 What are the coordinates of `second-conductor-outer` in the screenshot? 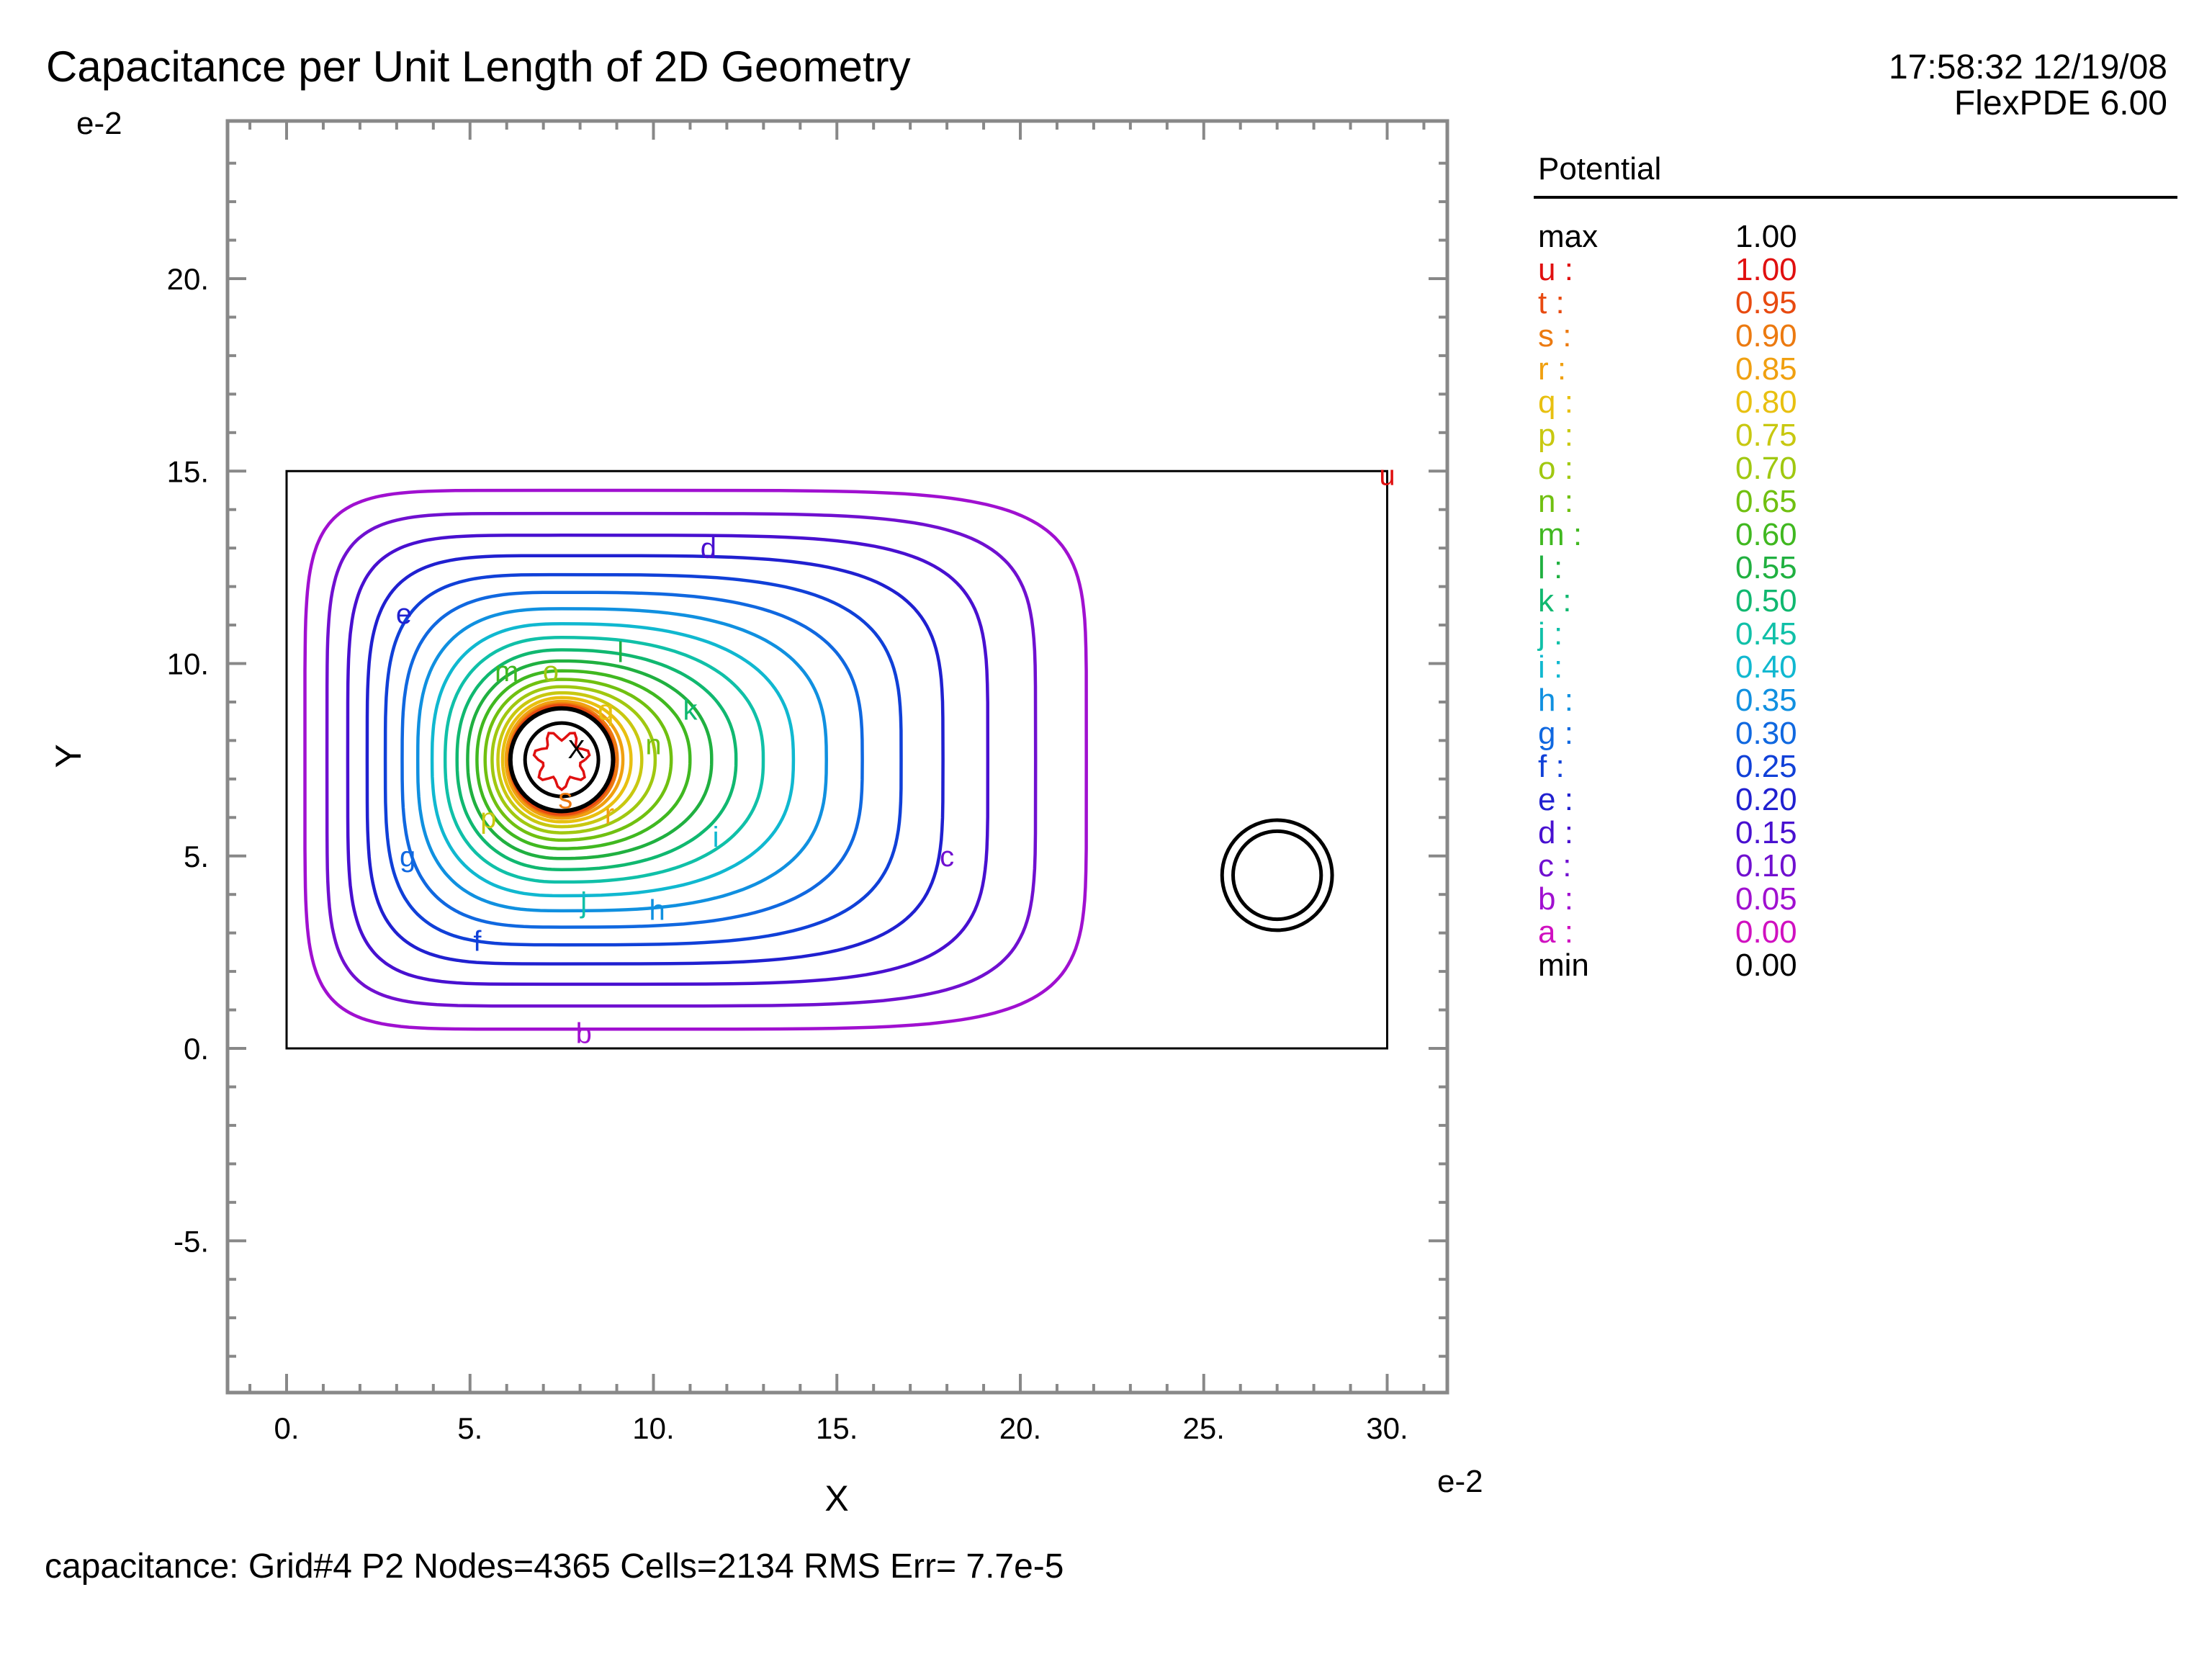 It's located at (1277, 875).